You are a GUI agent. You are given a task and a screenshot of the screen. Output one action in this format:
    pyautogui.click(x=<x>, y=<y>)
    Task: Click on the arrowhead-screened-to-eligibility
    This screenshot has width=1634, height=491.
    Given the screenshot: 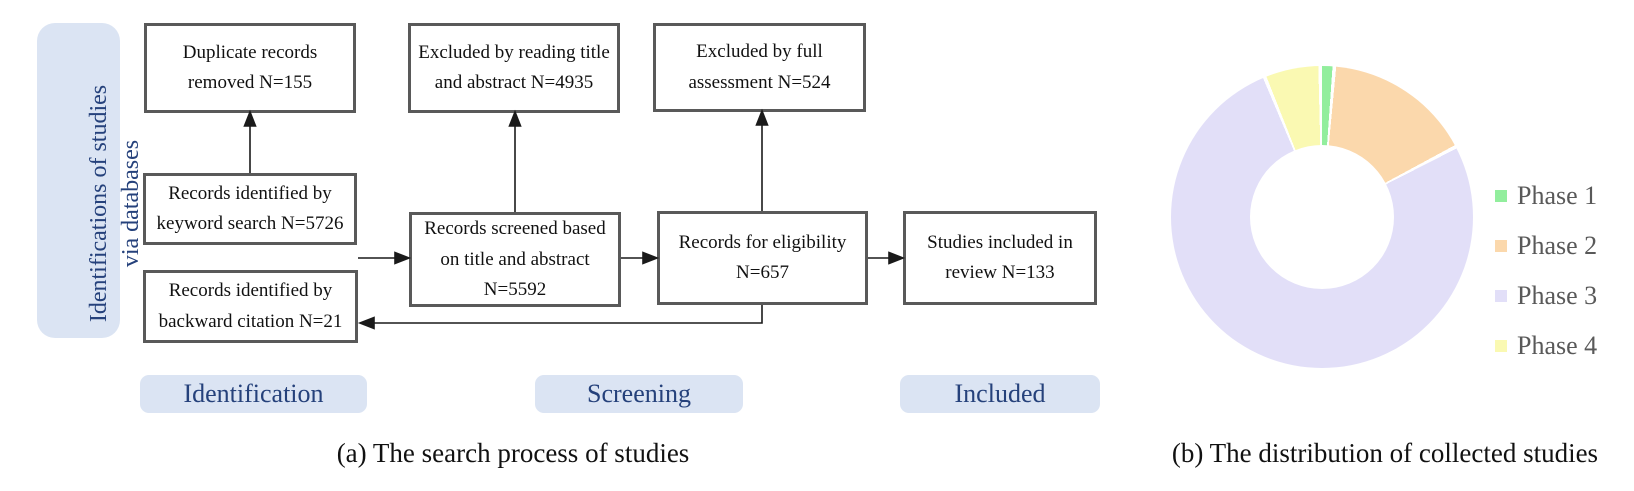 What is the action you would take?
    pyautogui.click(x=651, y=258)
    